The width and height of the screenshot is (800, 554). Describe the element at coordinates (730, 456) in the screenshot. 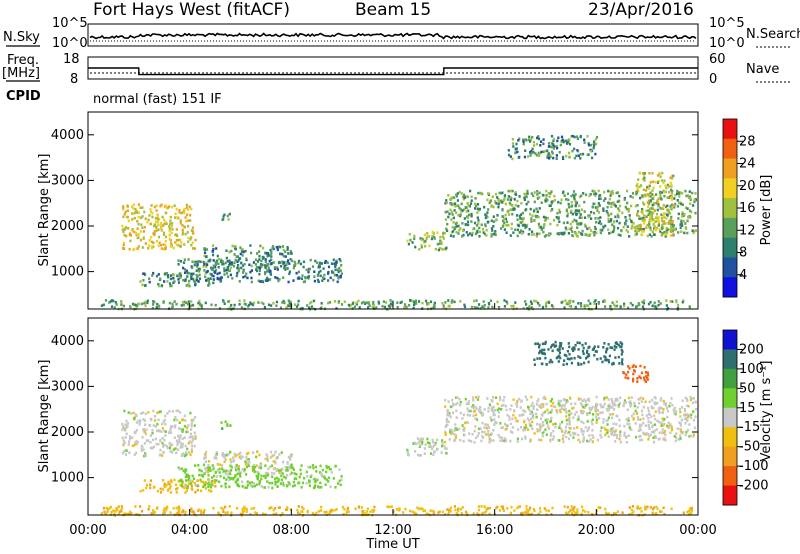

I see `colorbar-swatch` at that location.